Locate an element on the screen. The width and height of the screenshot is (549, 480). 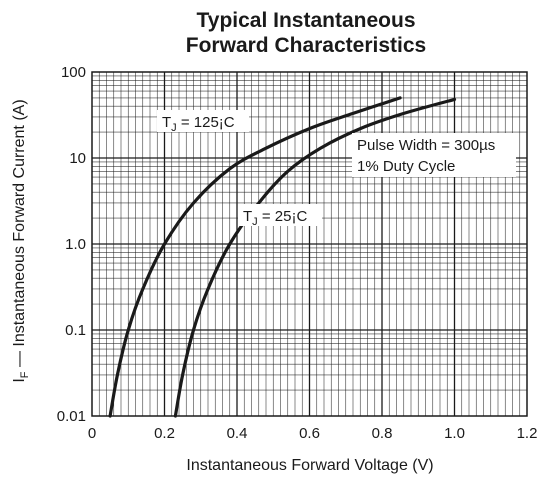
annotation-tj25-text: TJ = 25¡C is located at coordinates (275, 218).